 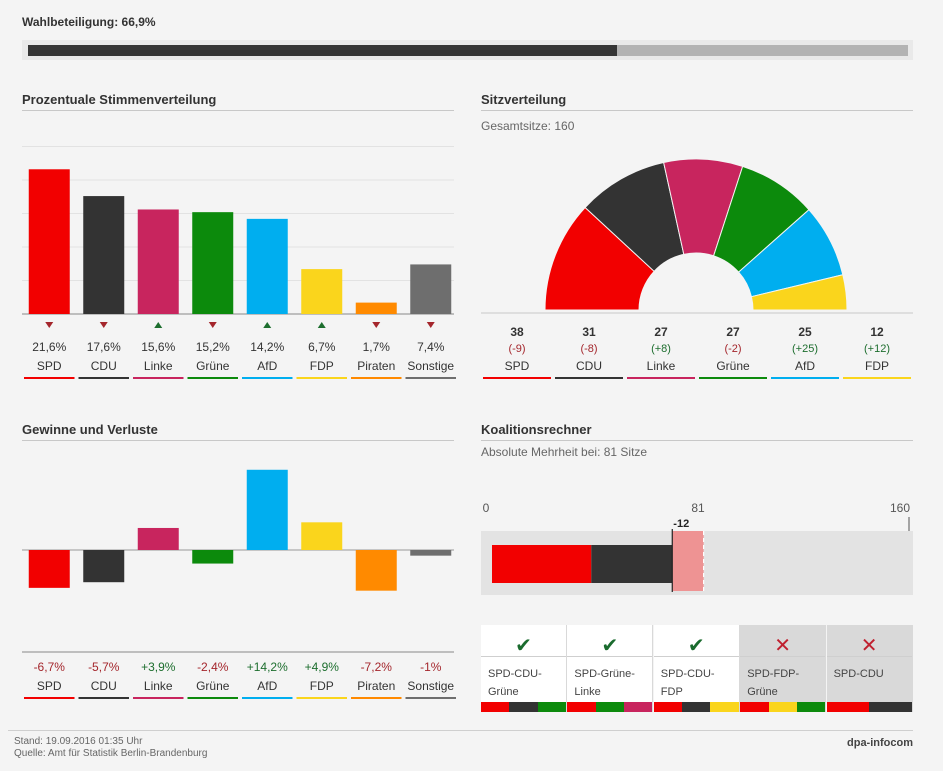 What do you see at coordinates (119, 99) in the screenshot?
I see `votes-section-title: Prozentuale Stimmenverteilung` at bounding box center [119, 99].